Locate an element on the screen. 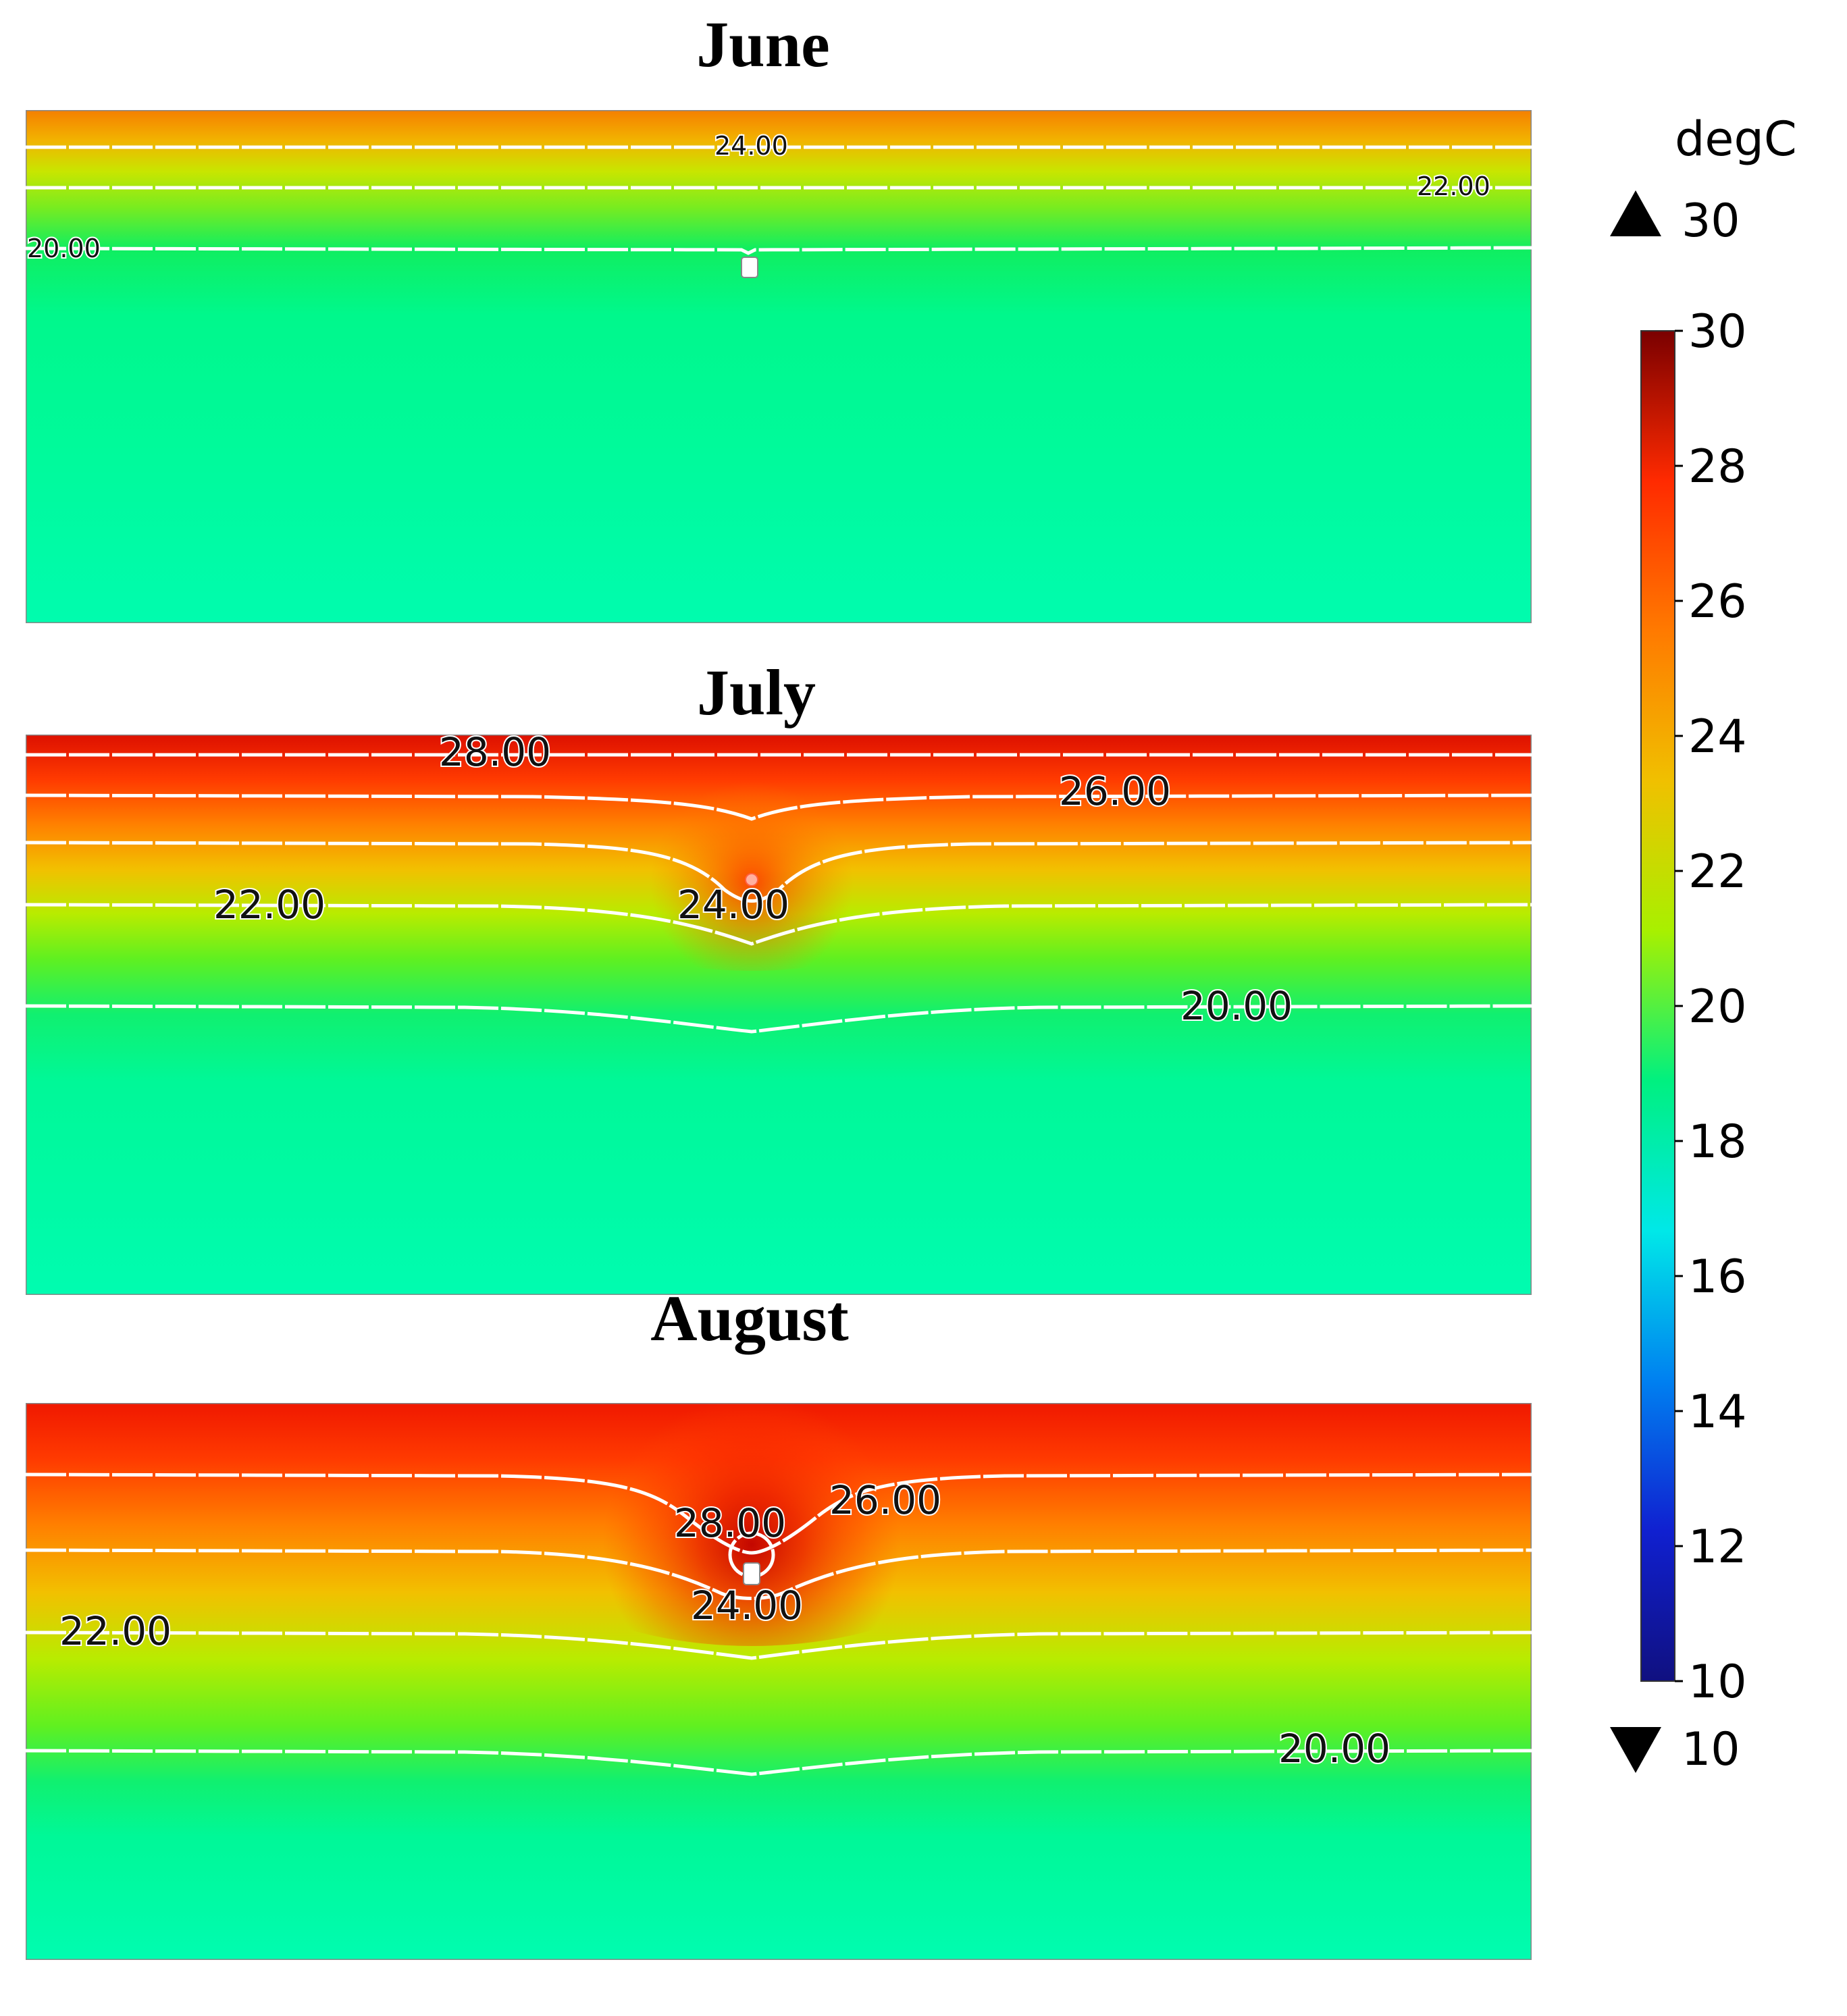 The image size is (1847, 2016). august-label-26: 26.00 is located at coordinates (885, 1500).